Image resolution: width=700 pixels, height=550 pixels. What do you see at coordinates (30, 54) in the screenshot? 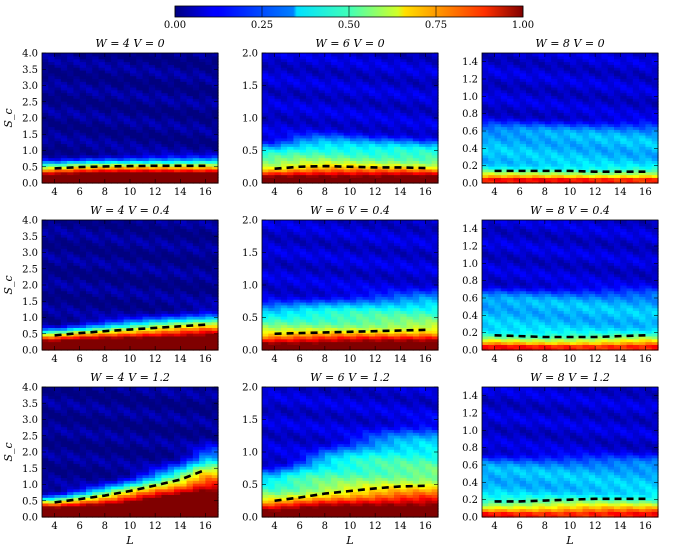
I see `y-tick-label: 4.0` at bounding box center [30, 54].